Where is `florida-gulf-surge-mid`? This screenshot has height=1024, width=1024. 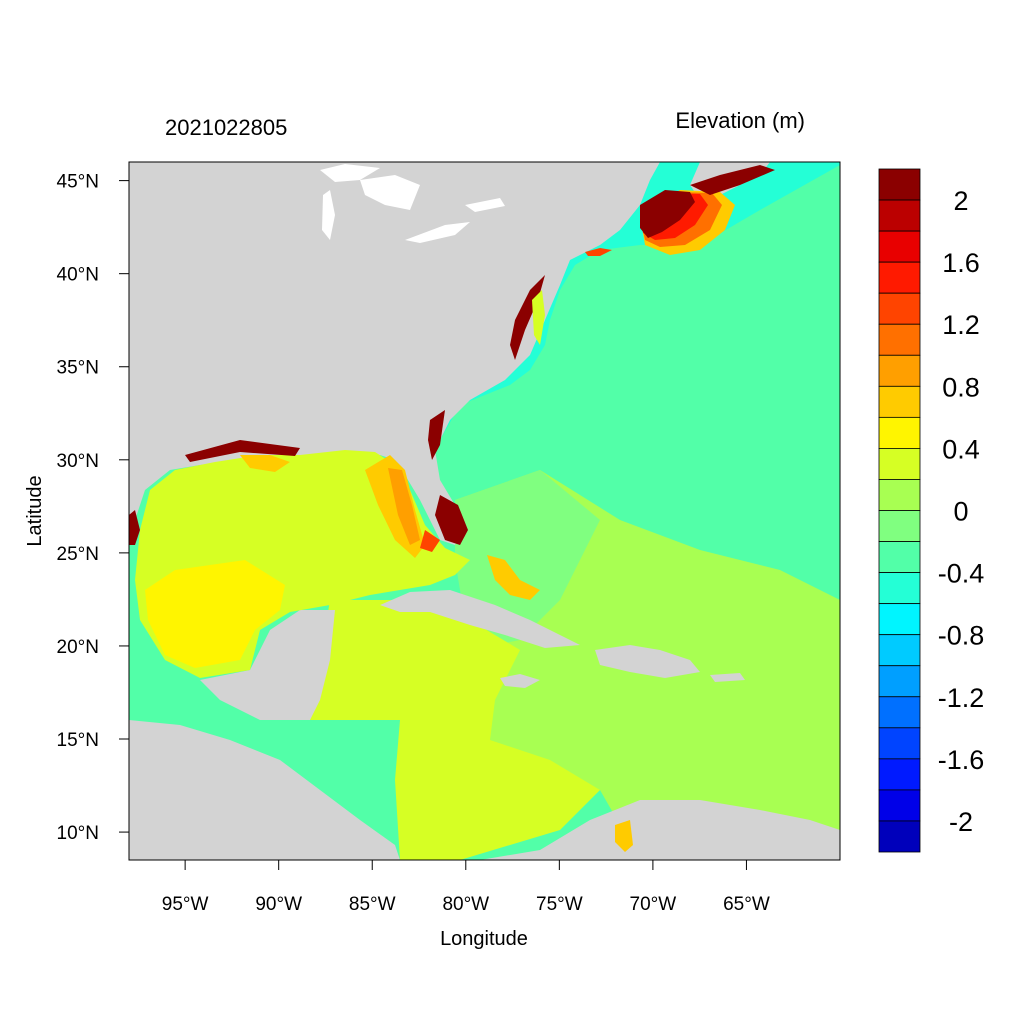 florida-gulf-surge-mid is located at coordinates (404, 506).